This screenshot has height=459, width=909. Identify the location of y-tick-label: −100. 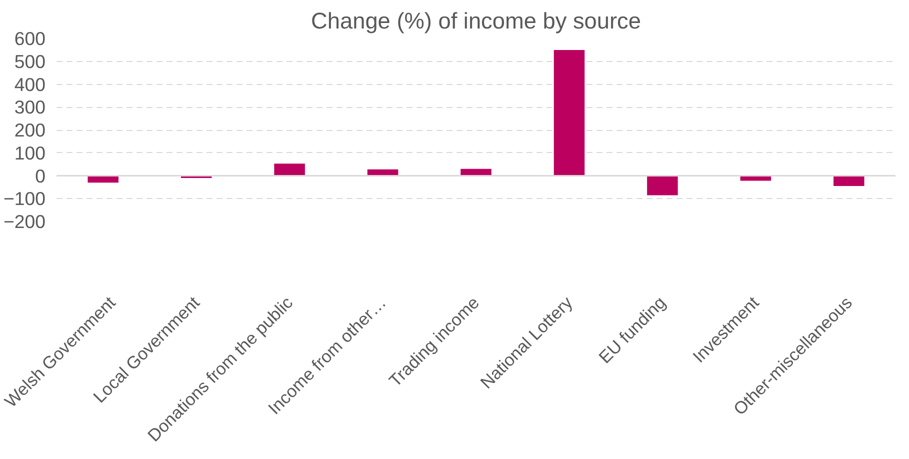
(24, 199).